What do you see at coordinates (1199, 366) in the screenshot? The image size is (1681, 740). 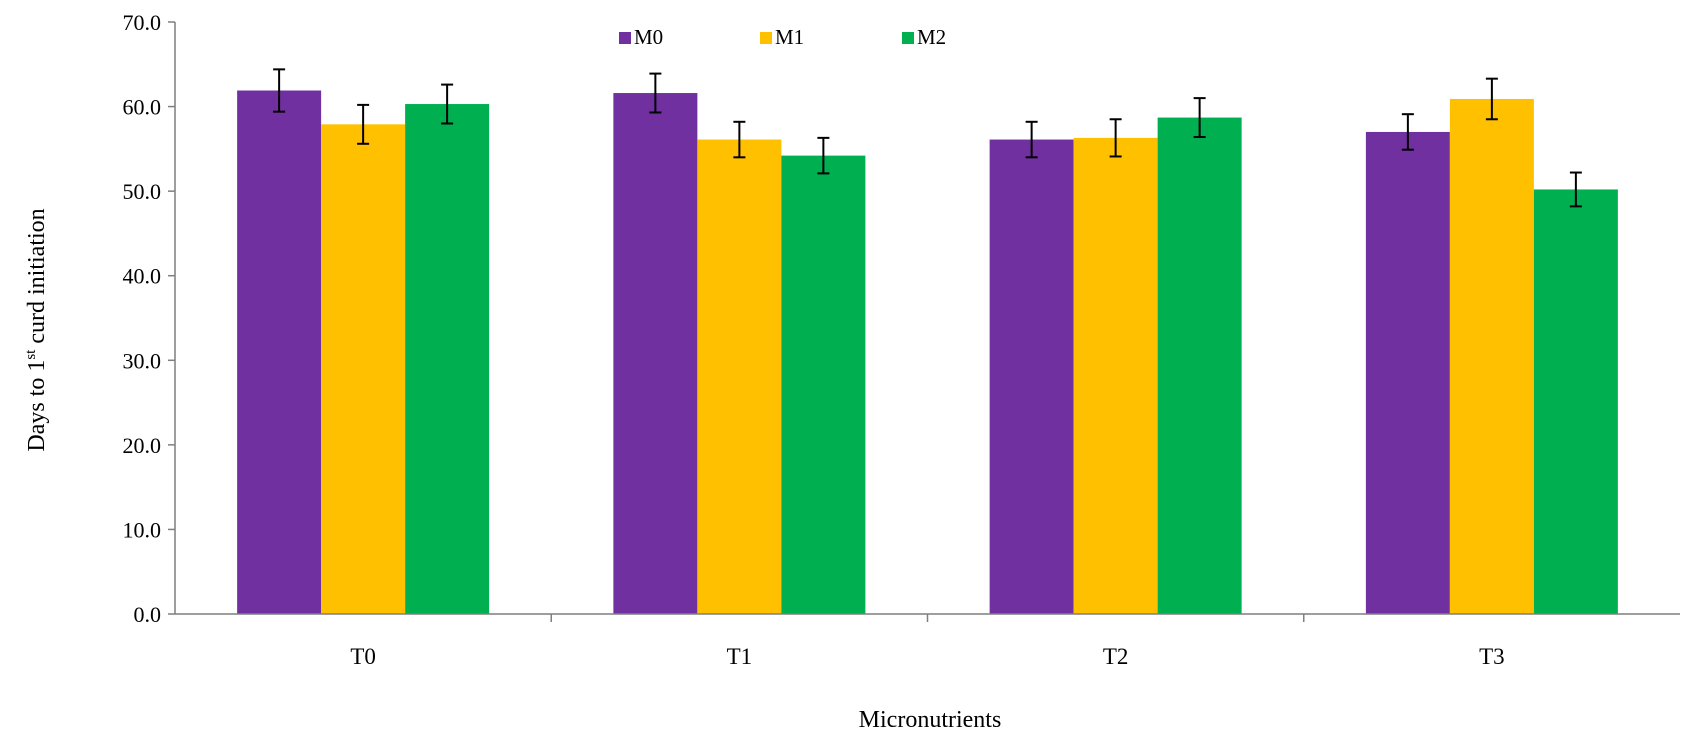 I see `bar-m2-t2` at bounding box center [1199, 366].